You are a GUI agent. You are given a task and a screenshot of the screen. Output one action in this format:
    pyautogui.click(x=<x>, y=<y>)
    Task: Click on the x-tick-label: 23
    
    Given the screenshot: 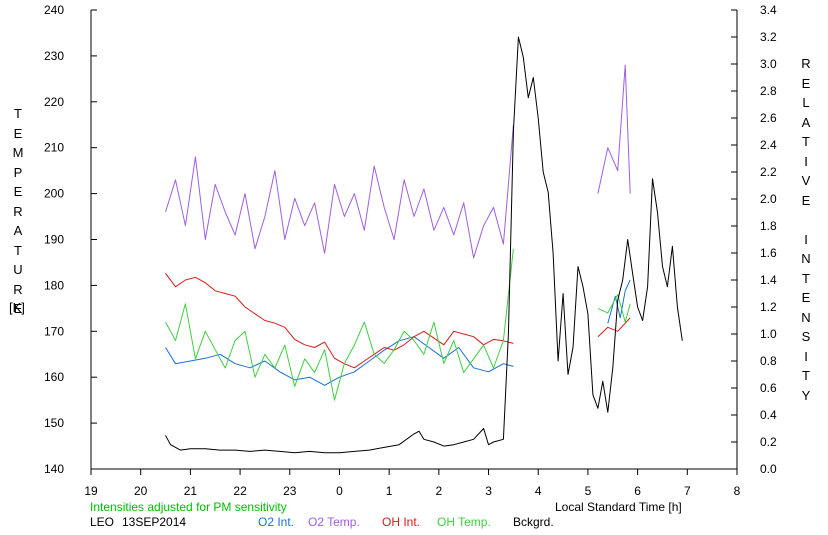 What is the action you would take?
    pyautogui.click(x=290, y=491)
    